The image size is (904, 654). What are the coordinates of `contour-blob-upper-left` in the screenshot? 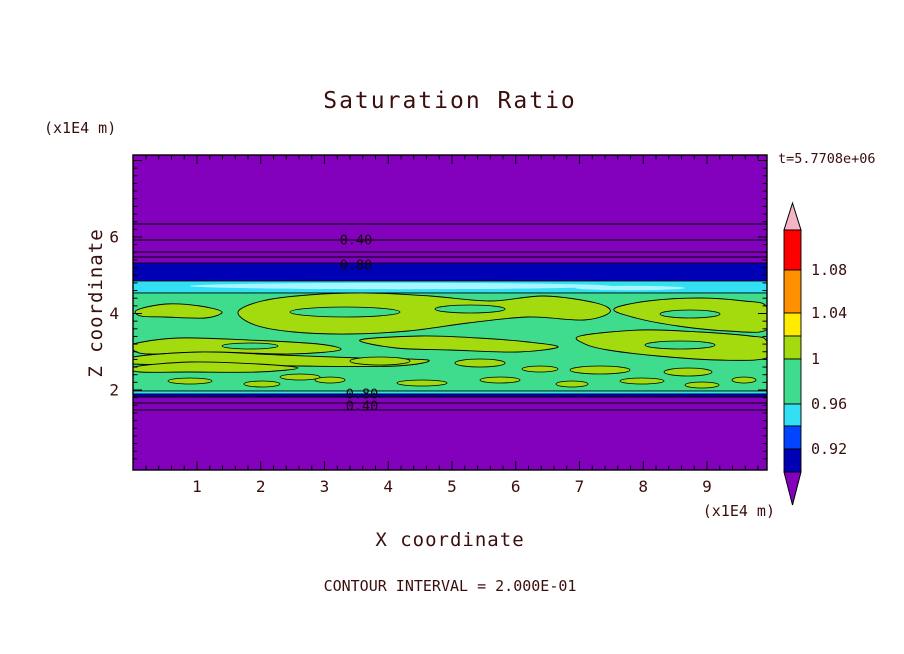 It's located at (178, 311).